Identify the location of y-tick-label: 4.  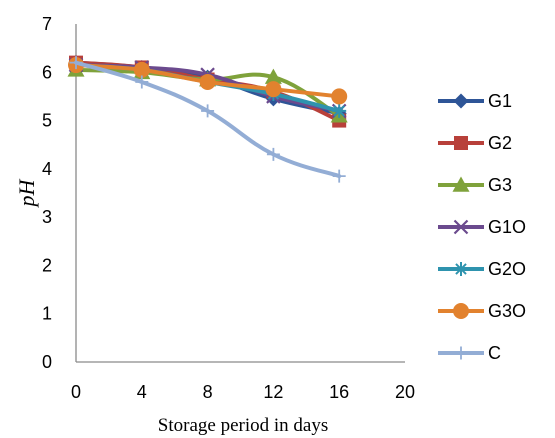
(47, 169).